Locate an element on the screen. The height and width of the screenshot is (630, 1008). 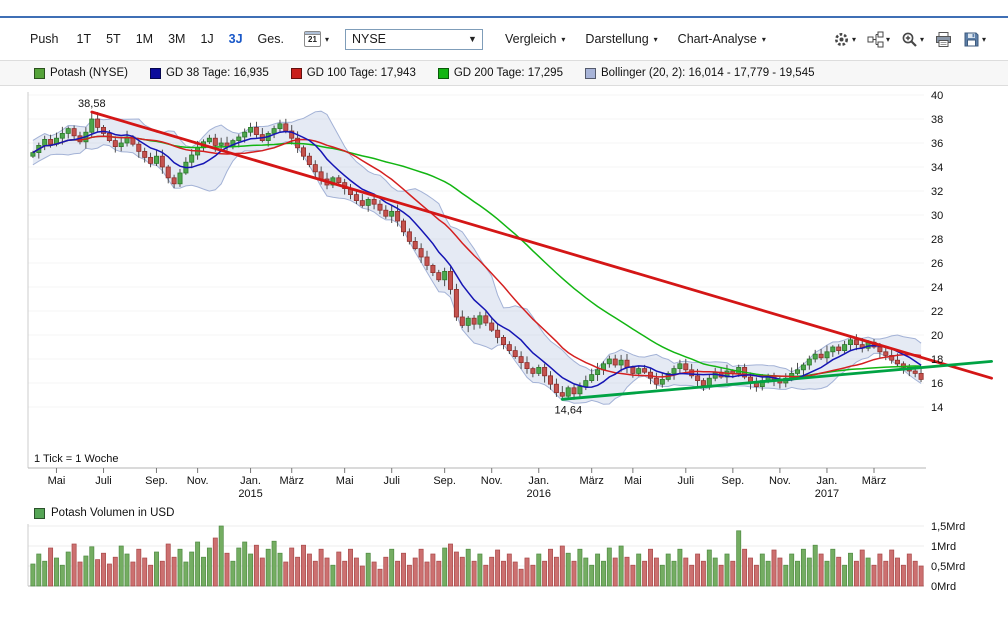
range-buttons: 1T 5T 1M 3M 1J 3J Ges. is located at coordinates (180, 39).